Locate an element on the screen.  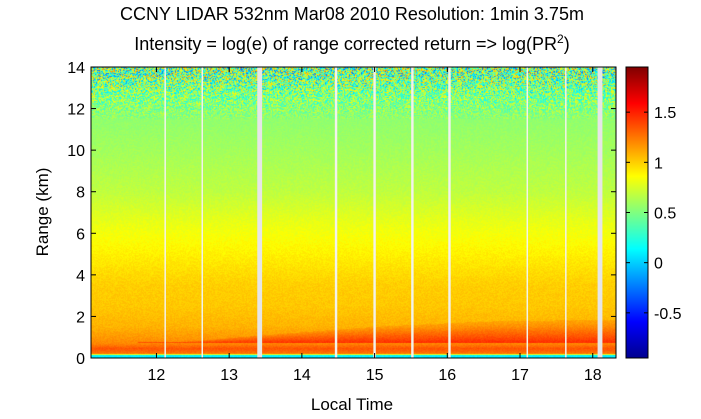
y-tick-label: 6 is located at coordinates (80, 234).